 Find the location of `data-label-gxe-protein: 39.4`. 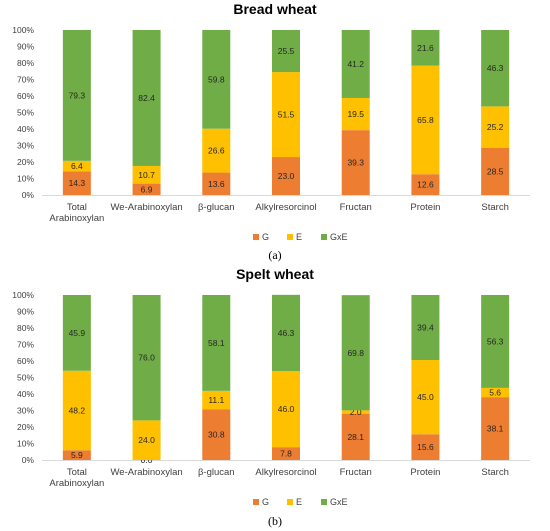

data-label-gxe-protein: 39.4 is located at coordinates (425, 328).